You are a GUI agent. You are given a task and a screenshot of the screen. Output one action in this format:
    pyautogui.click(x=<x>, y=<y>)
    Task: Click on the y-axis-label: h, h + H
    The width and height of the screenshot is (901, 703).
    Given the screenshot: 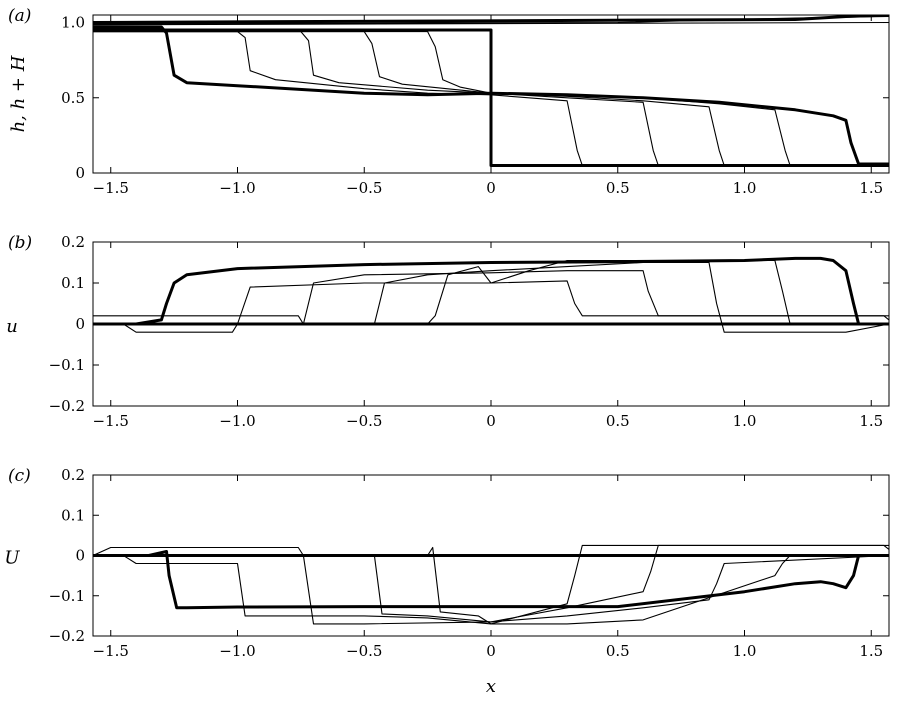 What is the action you would take?
    pyautogui.click(x=18, y=93)
    